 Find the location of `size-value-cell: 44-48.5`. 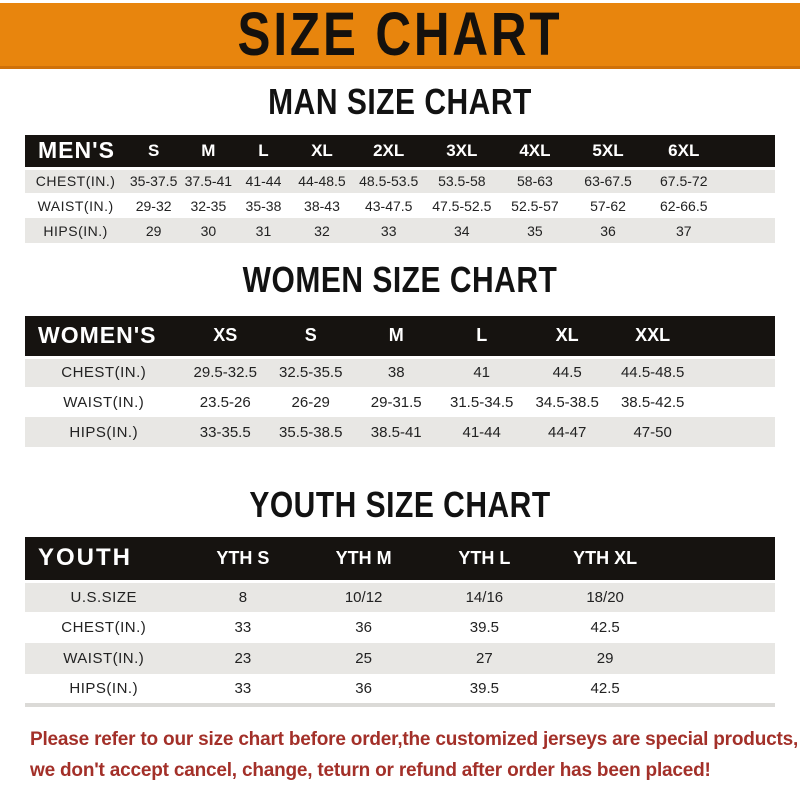

size-value-cell: 44-48.5 is located at coordinates (322, 180).